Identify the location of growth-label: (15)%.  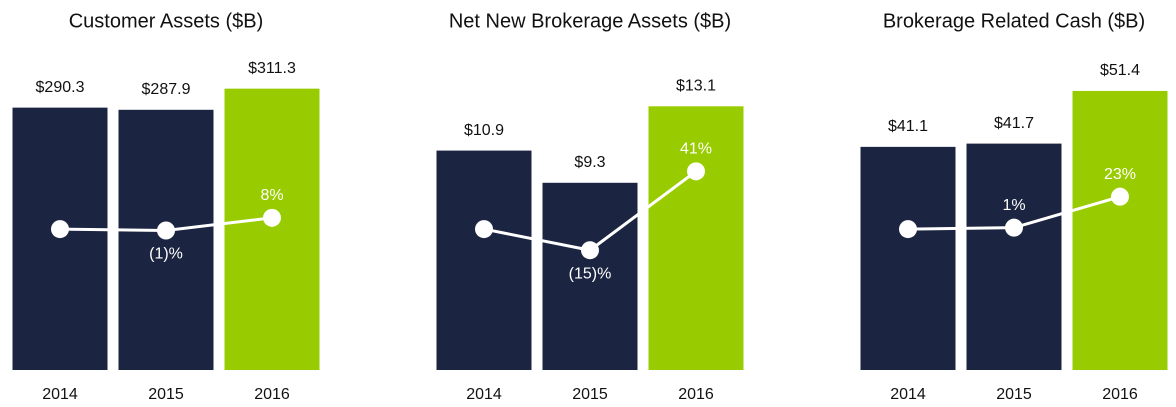
(590, 273).